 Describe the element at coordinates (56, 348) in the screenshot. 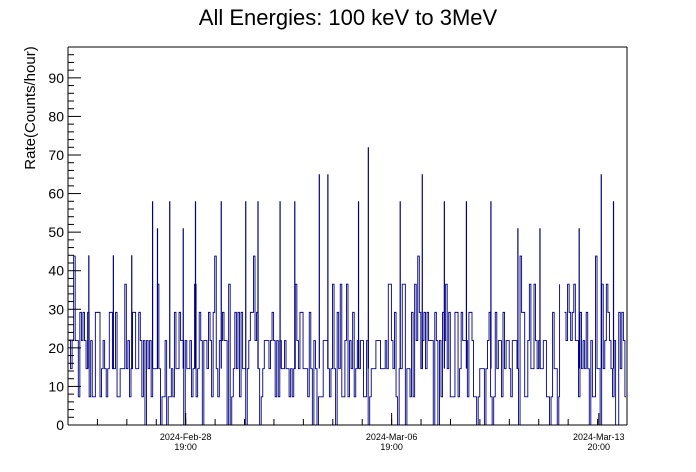

I see `y-tick-label: 20` at that location.